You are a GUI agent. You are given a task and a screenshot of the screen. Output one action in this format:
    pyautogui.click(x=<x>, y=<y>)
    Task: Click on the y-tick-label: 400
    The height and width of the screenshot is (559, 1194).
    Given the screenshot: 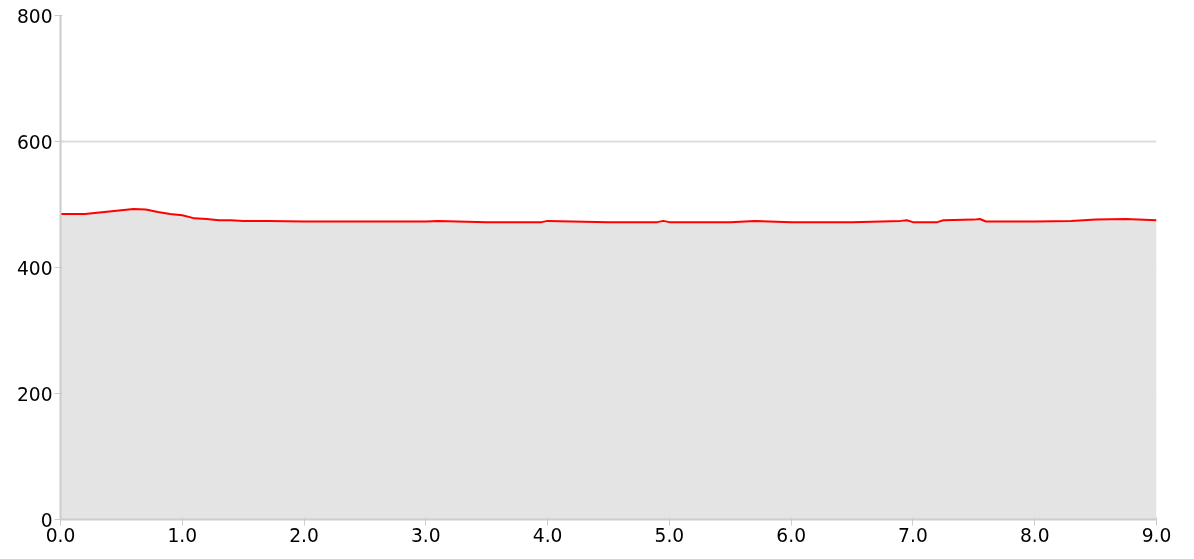 What is the action you would take?
    pyautogui.click(x=34, y=268)
    